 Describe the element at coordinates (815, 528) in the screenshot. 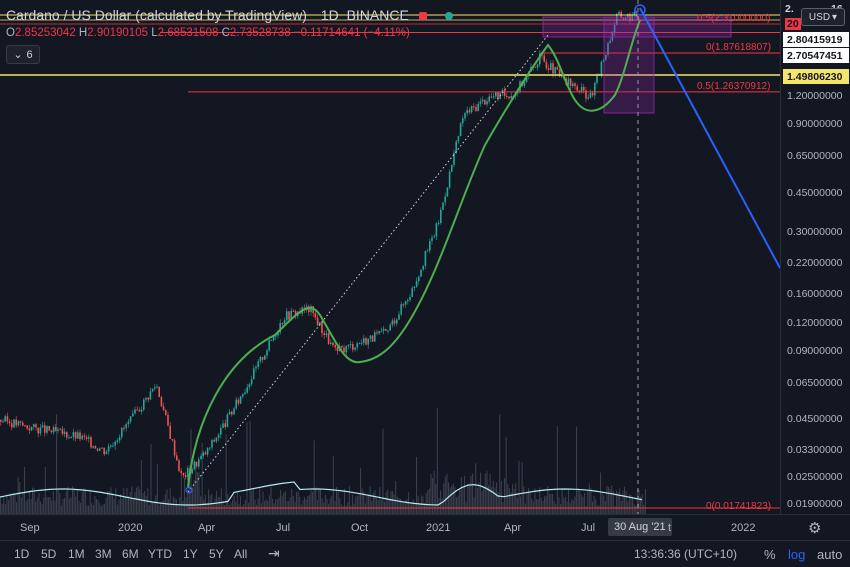

I see `gear-icon: ⚙` at that location.